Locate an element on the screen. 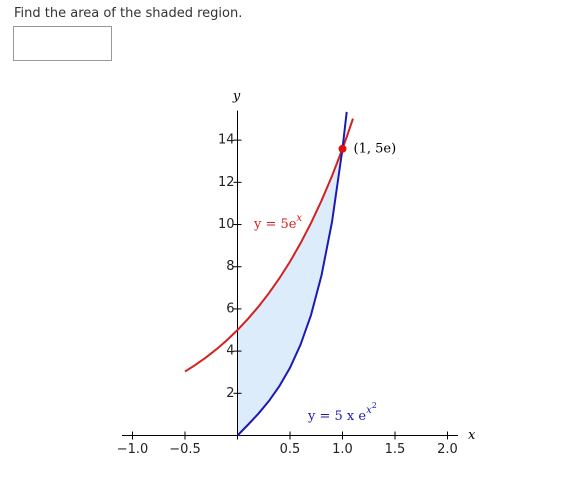  curve-label: y = 5ex is located at coordinates (277, 222).